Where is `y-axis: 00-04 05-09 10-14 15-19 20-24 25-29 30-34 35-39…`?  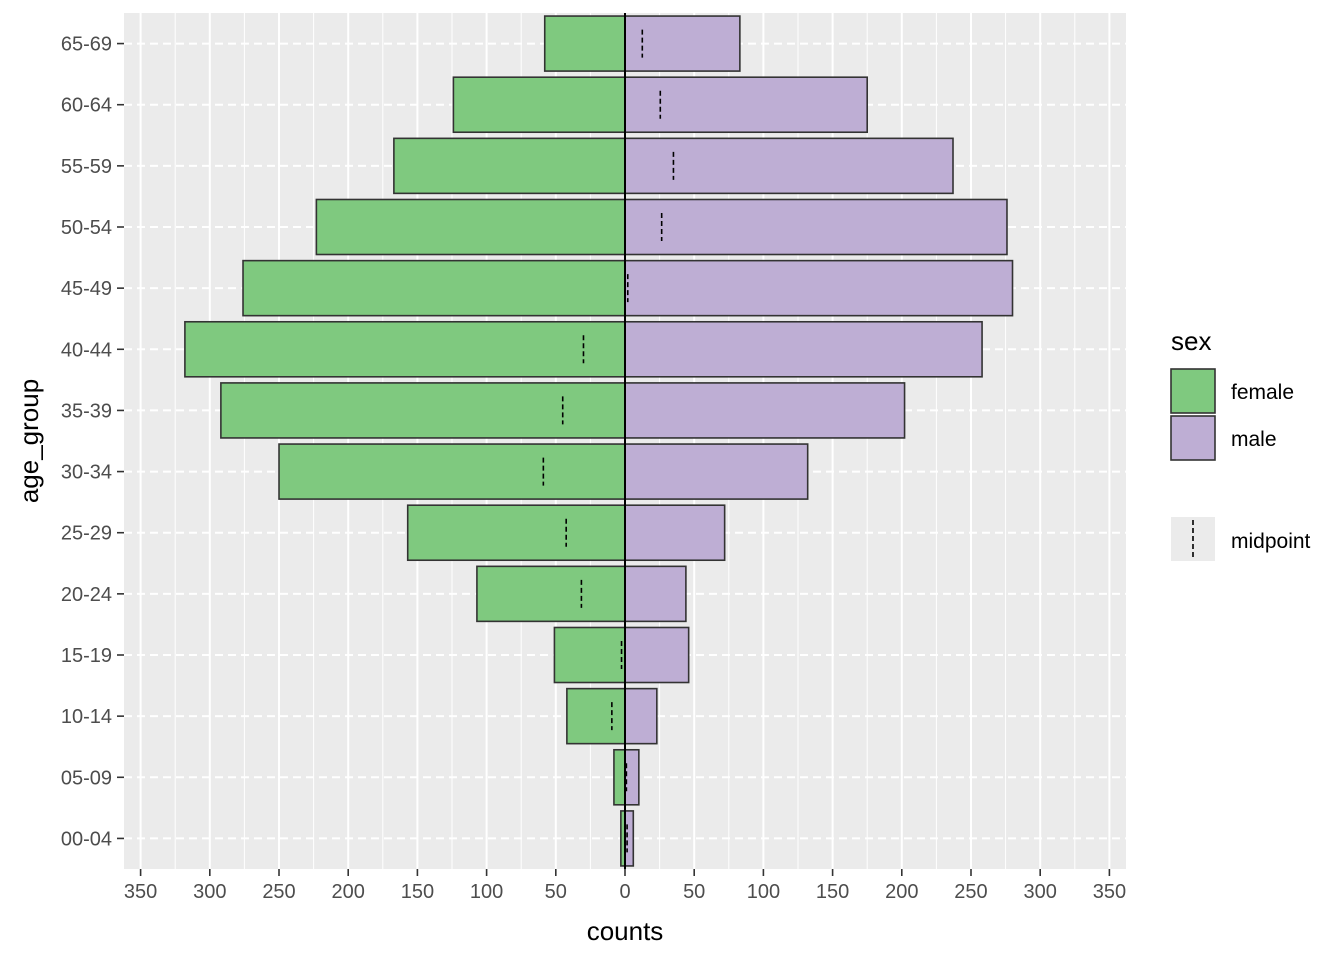
y-axis: 00-04 05-09 10-14 15-19 20-24 25-29 30-34 35-39… is located at coordinates (92, 442).